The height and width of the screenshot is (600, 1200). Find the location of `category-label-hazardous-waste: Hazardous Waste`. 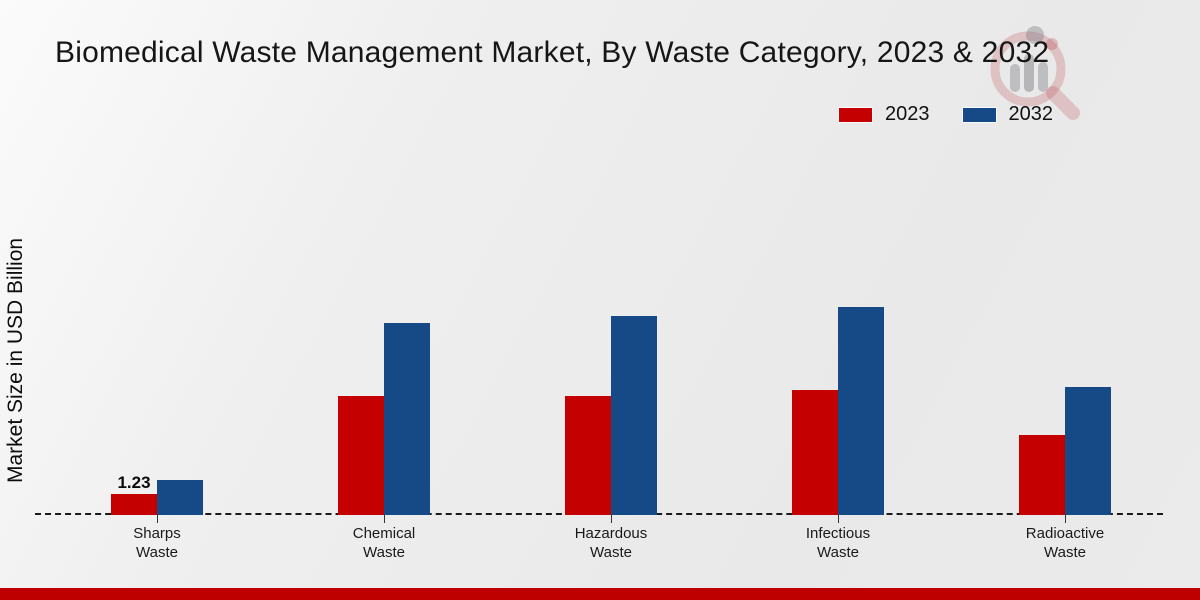

category-label-hazardous-waste: Hazardous Waste is located at coordinates (611, 543).